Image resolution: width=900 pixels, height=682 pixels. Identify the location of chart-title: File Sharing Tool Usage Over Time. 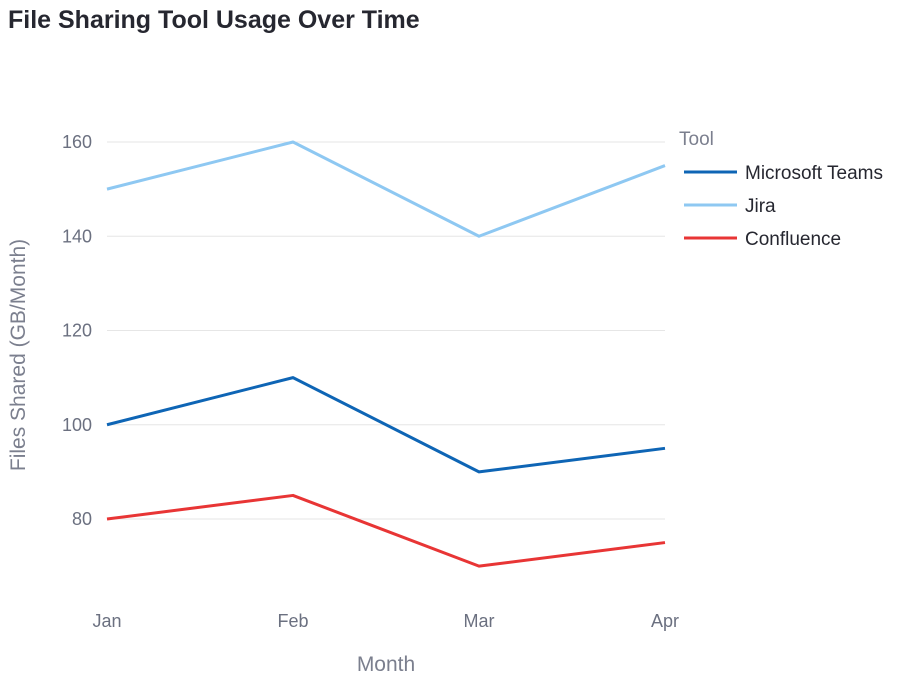
(214, 20).